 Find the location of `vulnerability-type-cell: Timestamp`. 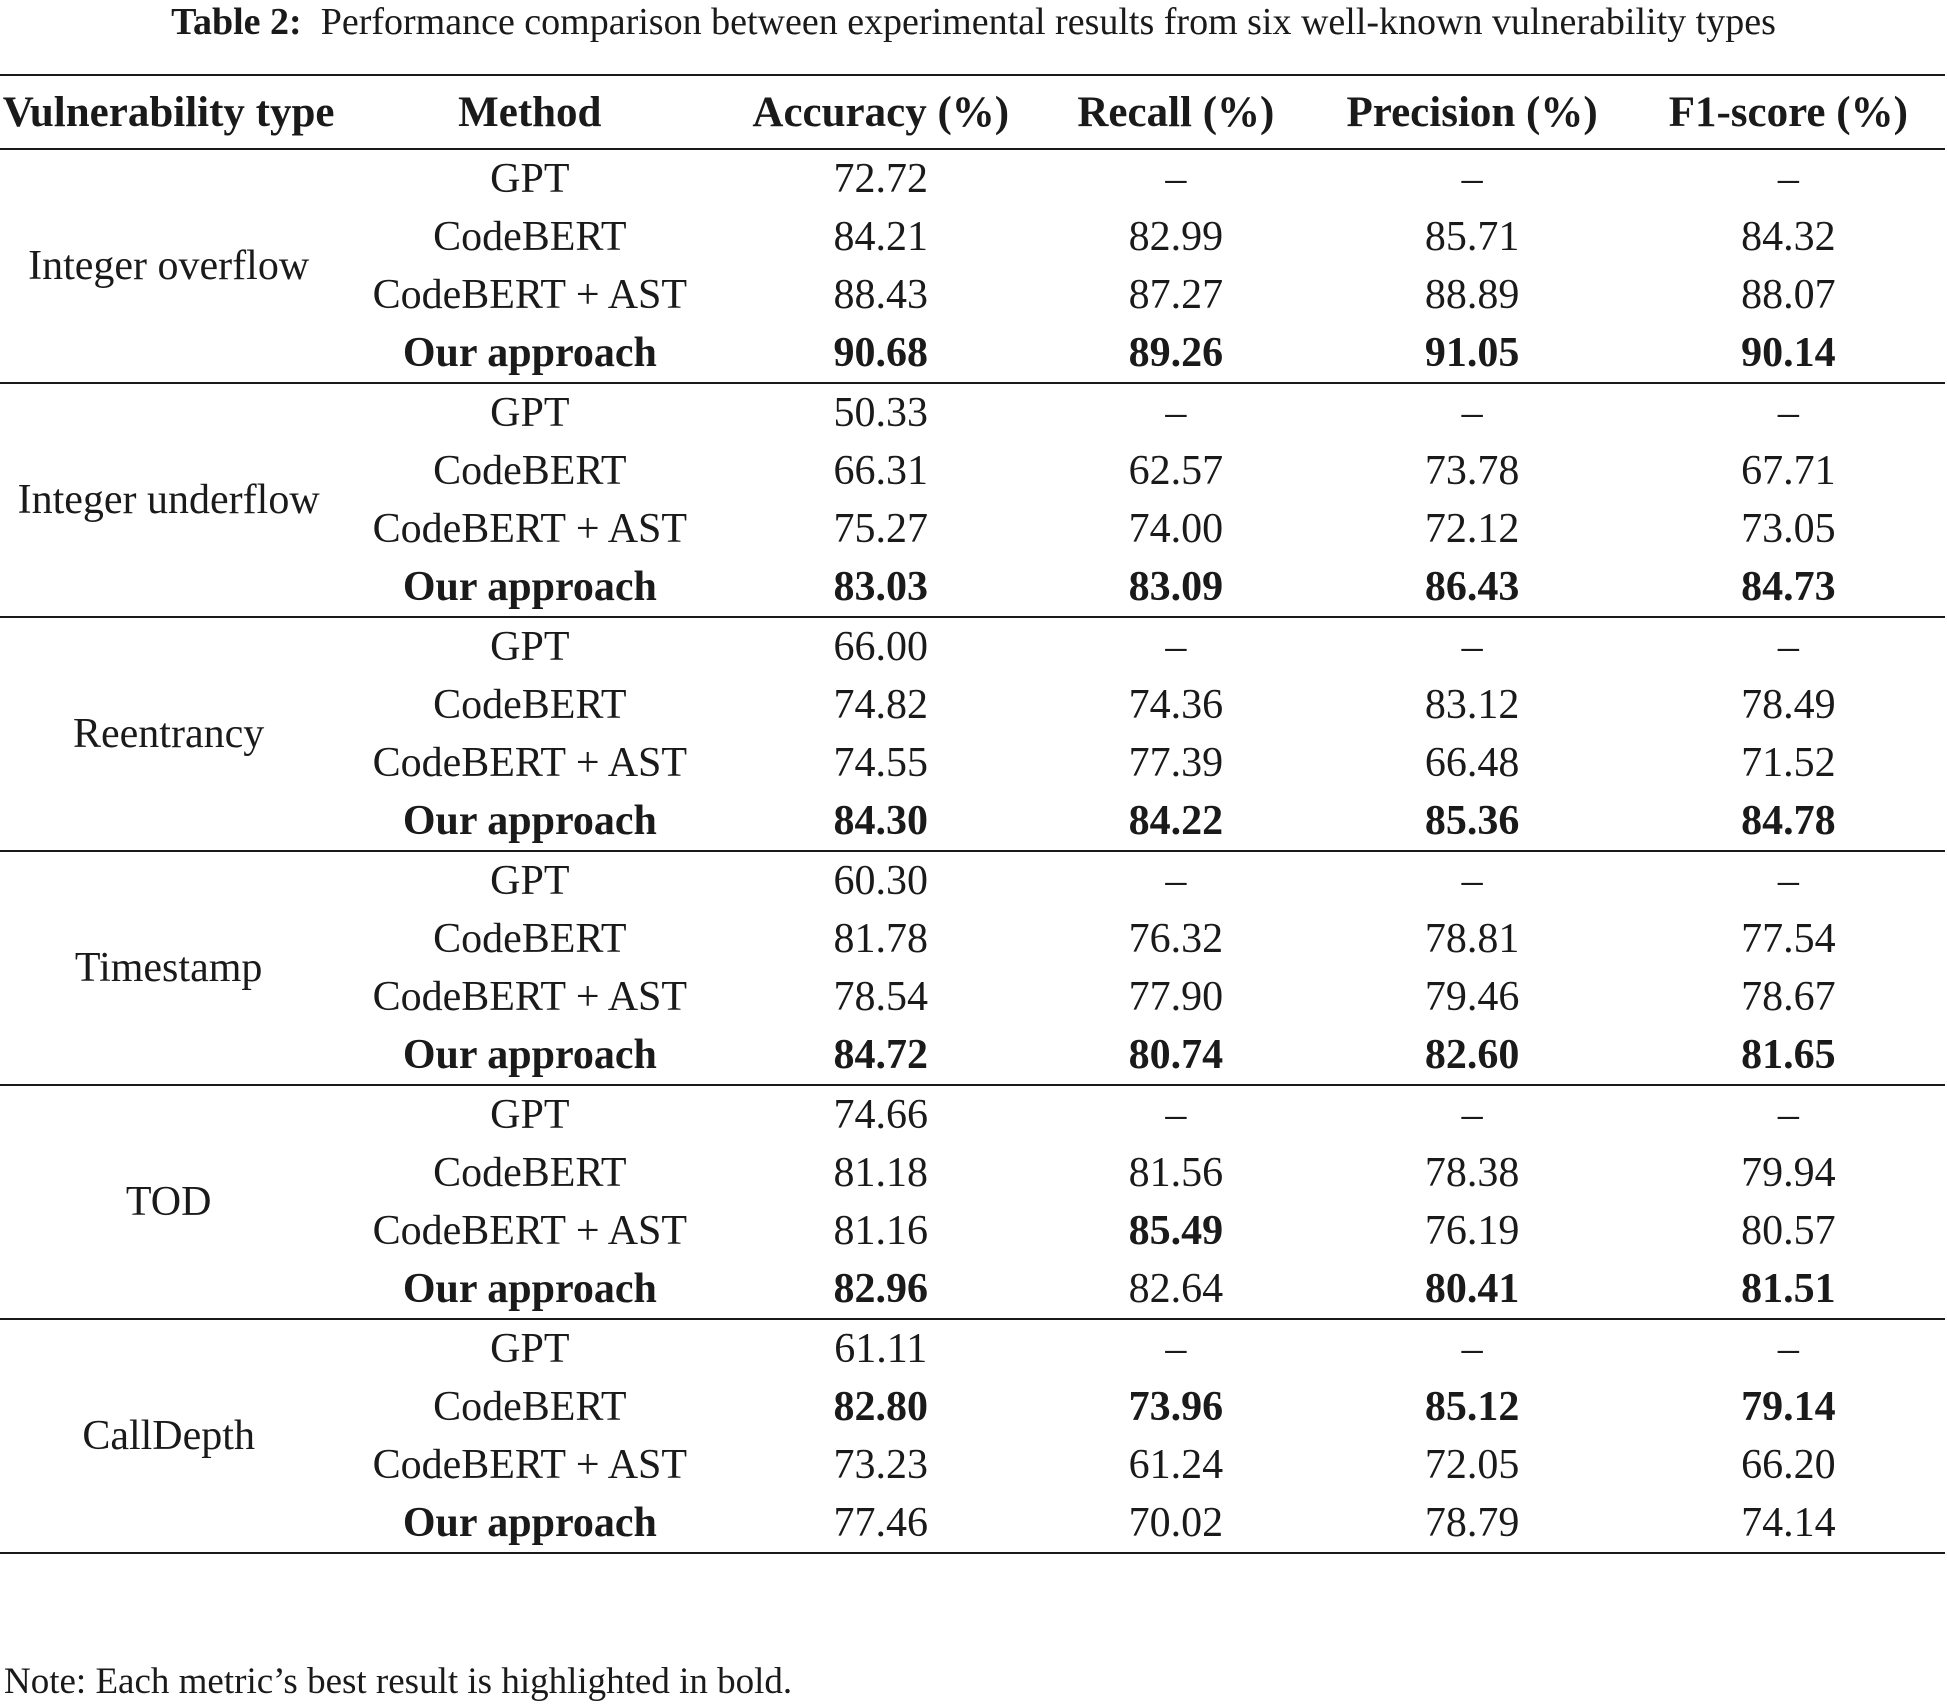

vulnerability-type-cell: Timestamp is located at coordinates (169, 968).